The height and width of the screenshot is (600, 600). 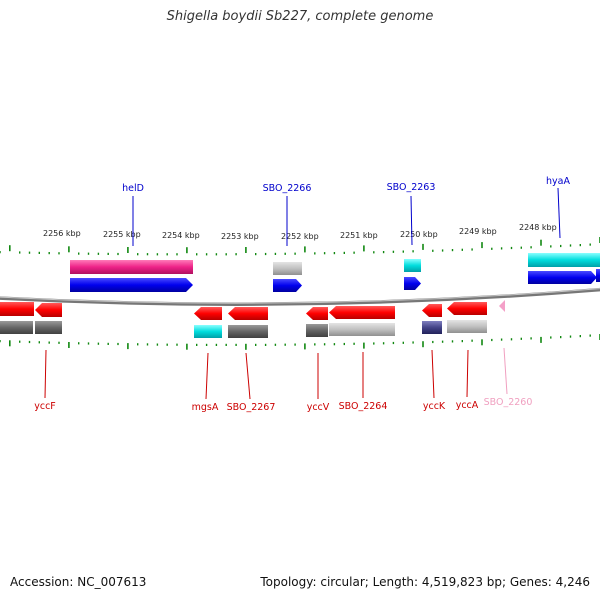 I want to click on genome-backbone, so click(x=300, y=296).